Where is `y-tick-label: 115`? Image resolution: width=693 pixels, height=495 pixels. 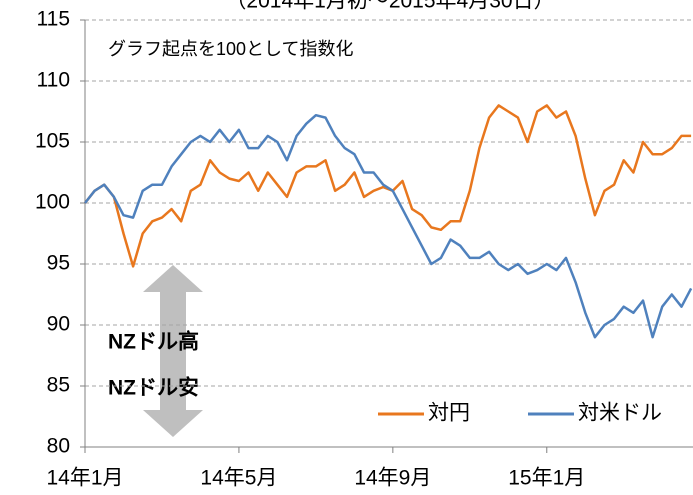
y-tick-label: 115 is located at coordinates (53, 19).